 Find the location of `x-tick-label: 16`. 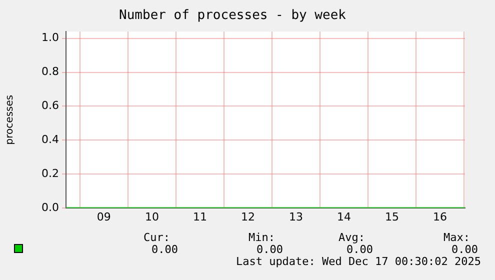

x-tick-label: 16 is located at coordinates (440, 217).